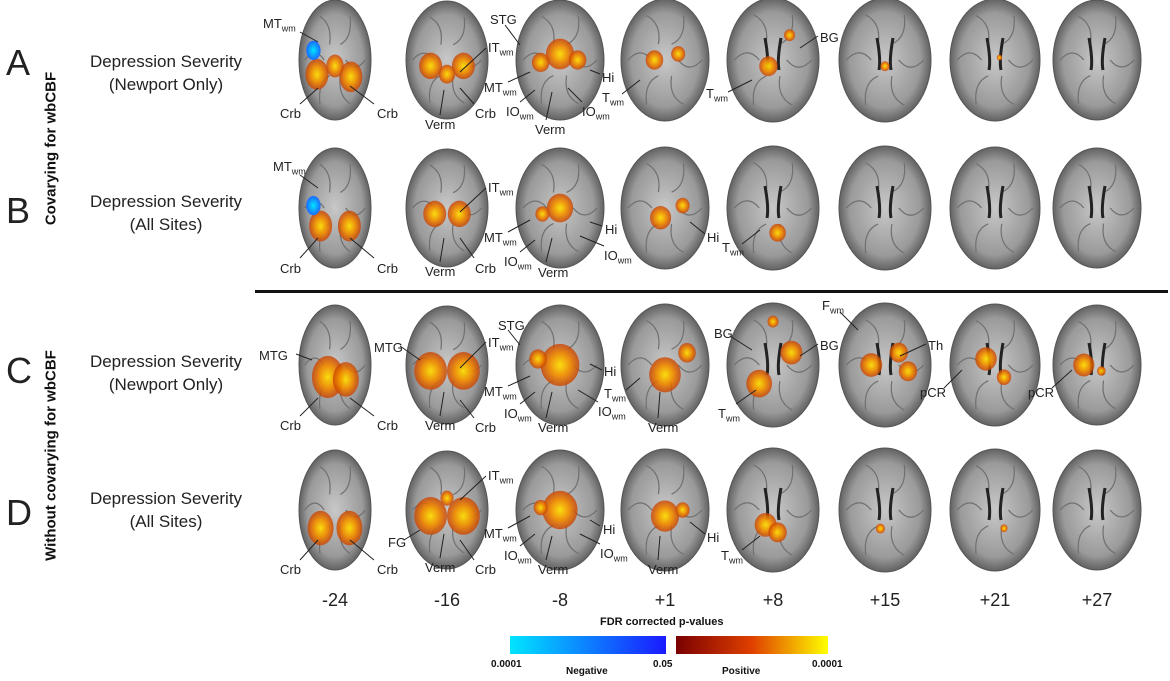  What do you see at coordinates (18, 62) in the screenshot?
I see `row-letter-a: A` at bounding box center [18, 62].